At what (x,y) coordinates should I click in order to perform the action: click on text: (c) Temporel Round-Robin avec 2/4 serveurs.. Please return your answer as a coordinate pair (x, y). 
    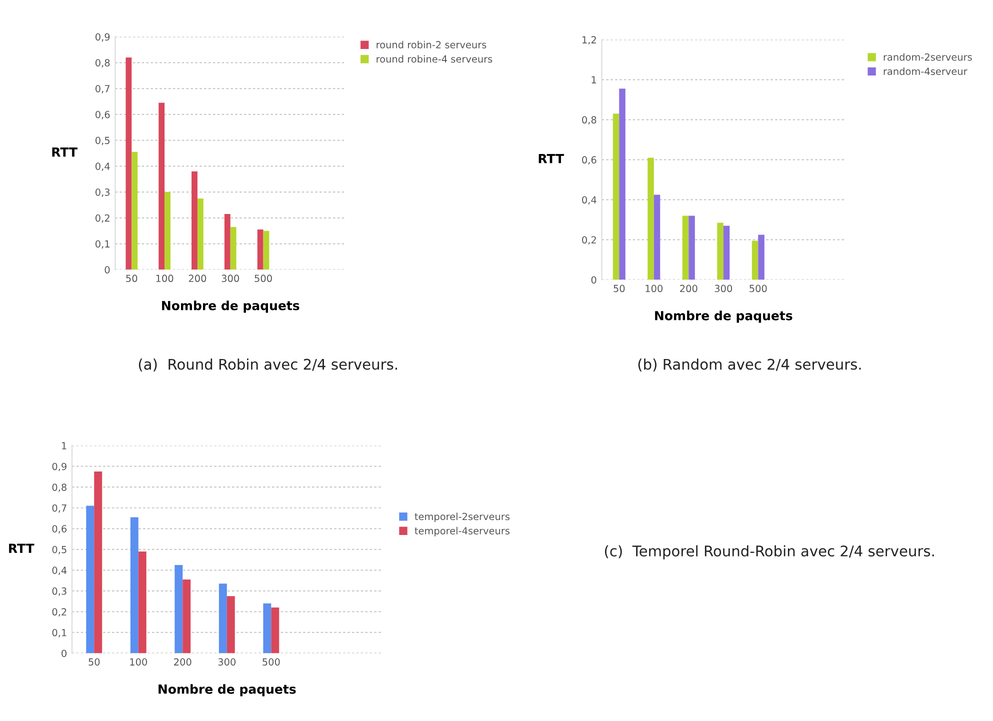
    Looking at the image, I should click on (769, 552).